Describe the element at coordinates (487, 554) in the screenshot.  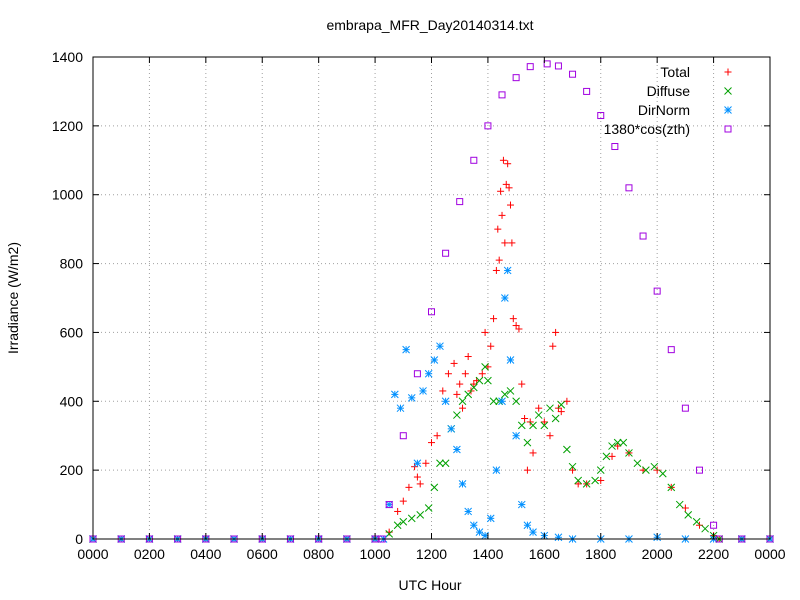
I see `x-tick-label: 1400` at that location.